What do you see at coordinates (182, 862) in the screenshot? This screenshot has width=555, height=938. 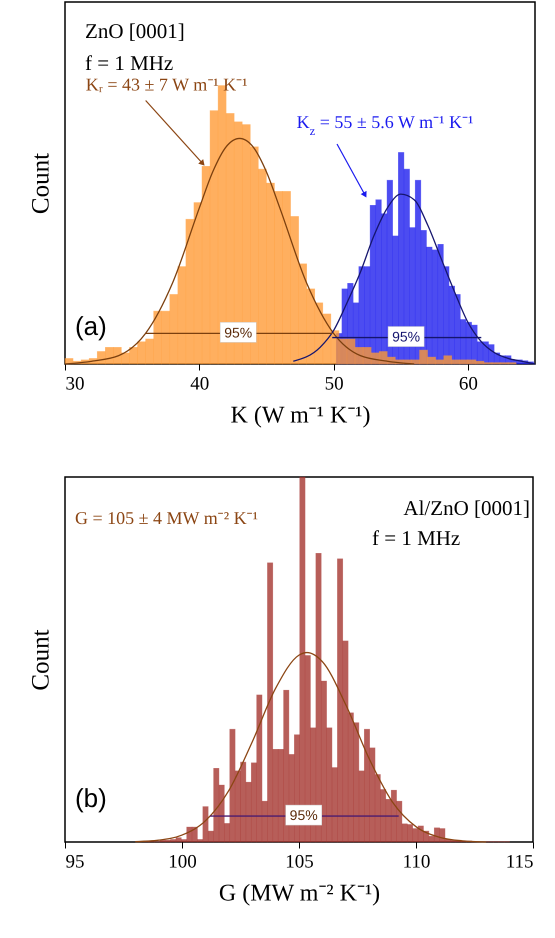 I see `x-tick-label: 100` at bounding box center [182, 862].